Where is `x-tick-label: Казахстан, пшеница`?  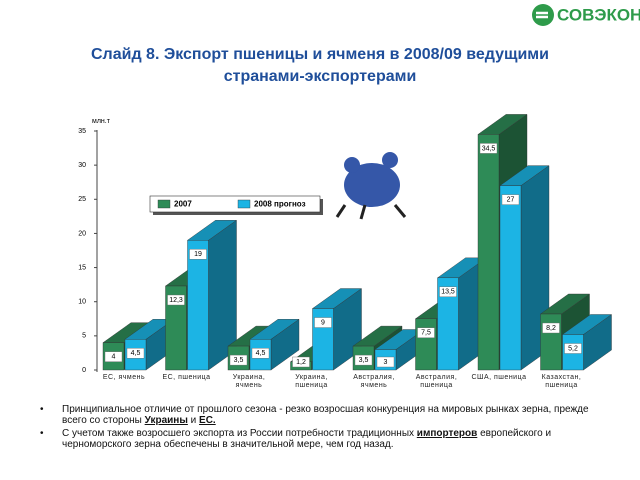
x-tick-label: Казахстан, пшеница is located at coordinates (561, 381).